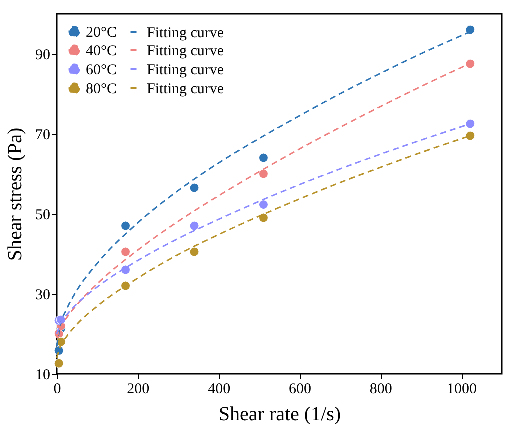 The height and width of the screenshot is (441, 516). What do you see at coordinates (43, 216) in the screenshot?
I see `y-tick-label: 50` at bounding box center [43, 216].